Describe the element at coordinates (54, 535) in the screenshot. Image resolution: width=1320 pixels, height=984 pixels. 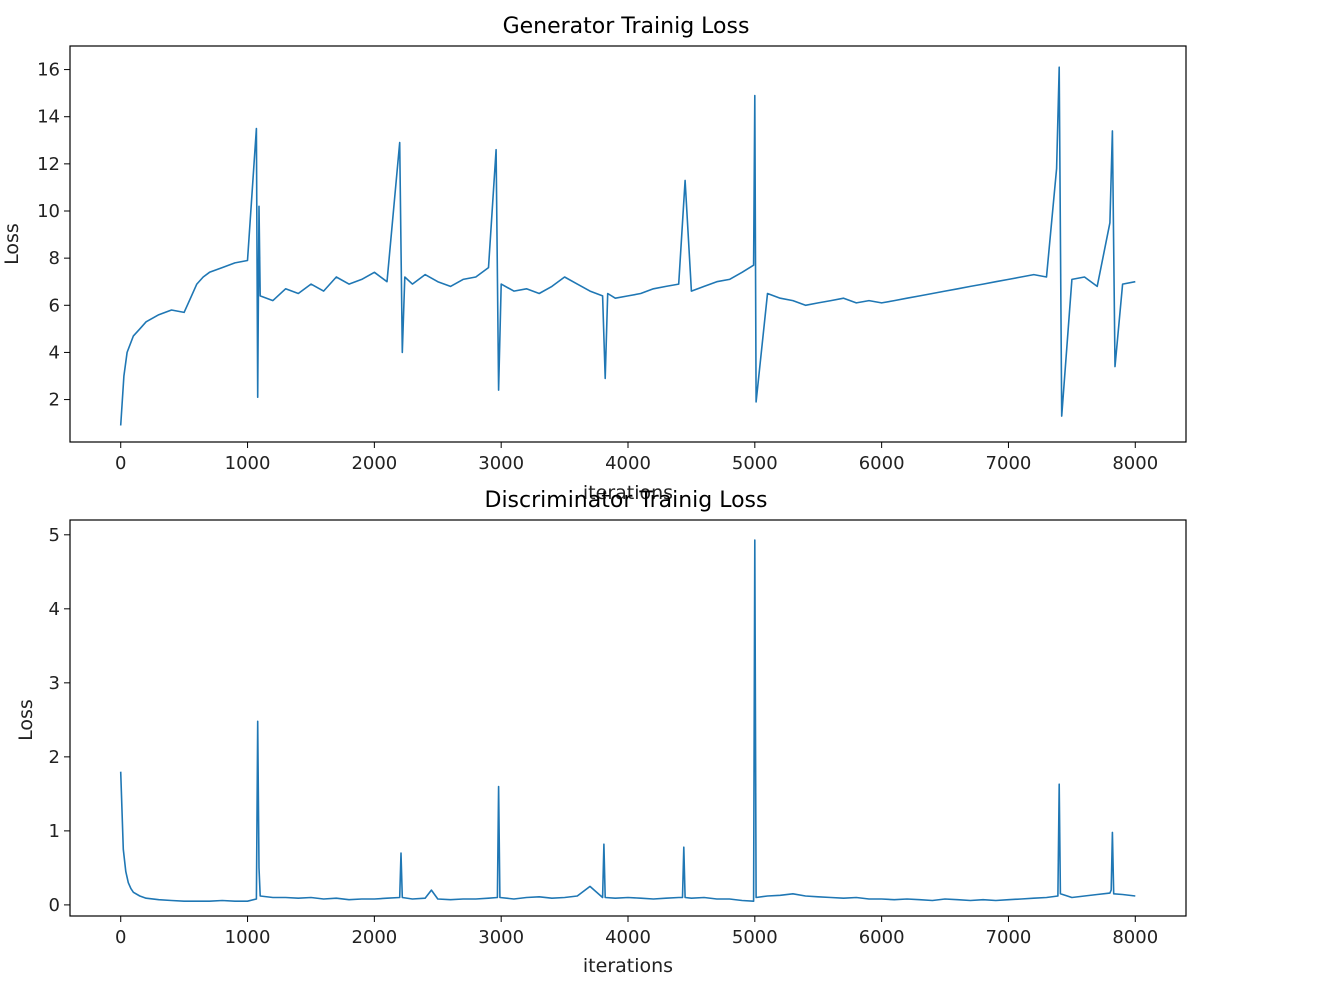
I see `y-tick-label: 5` at that location.